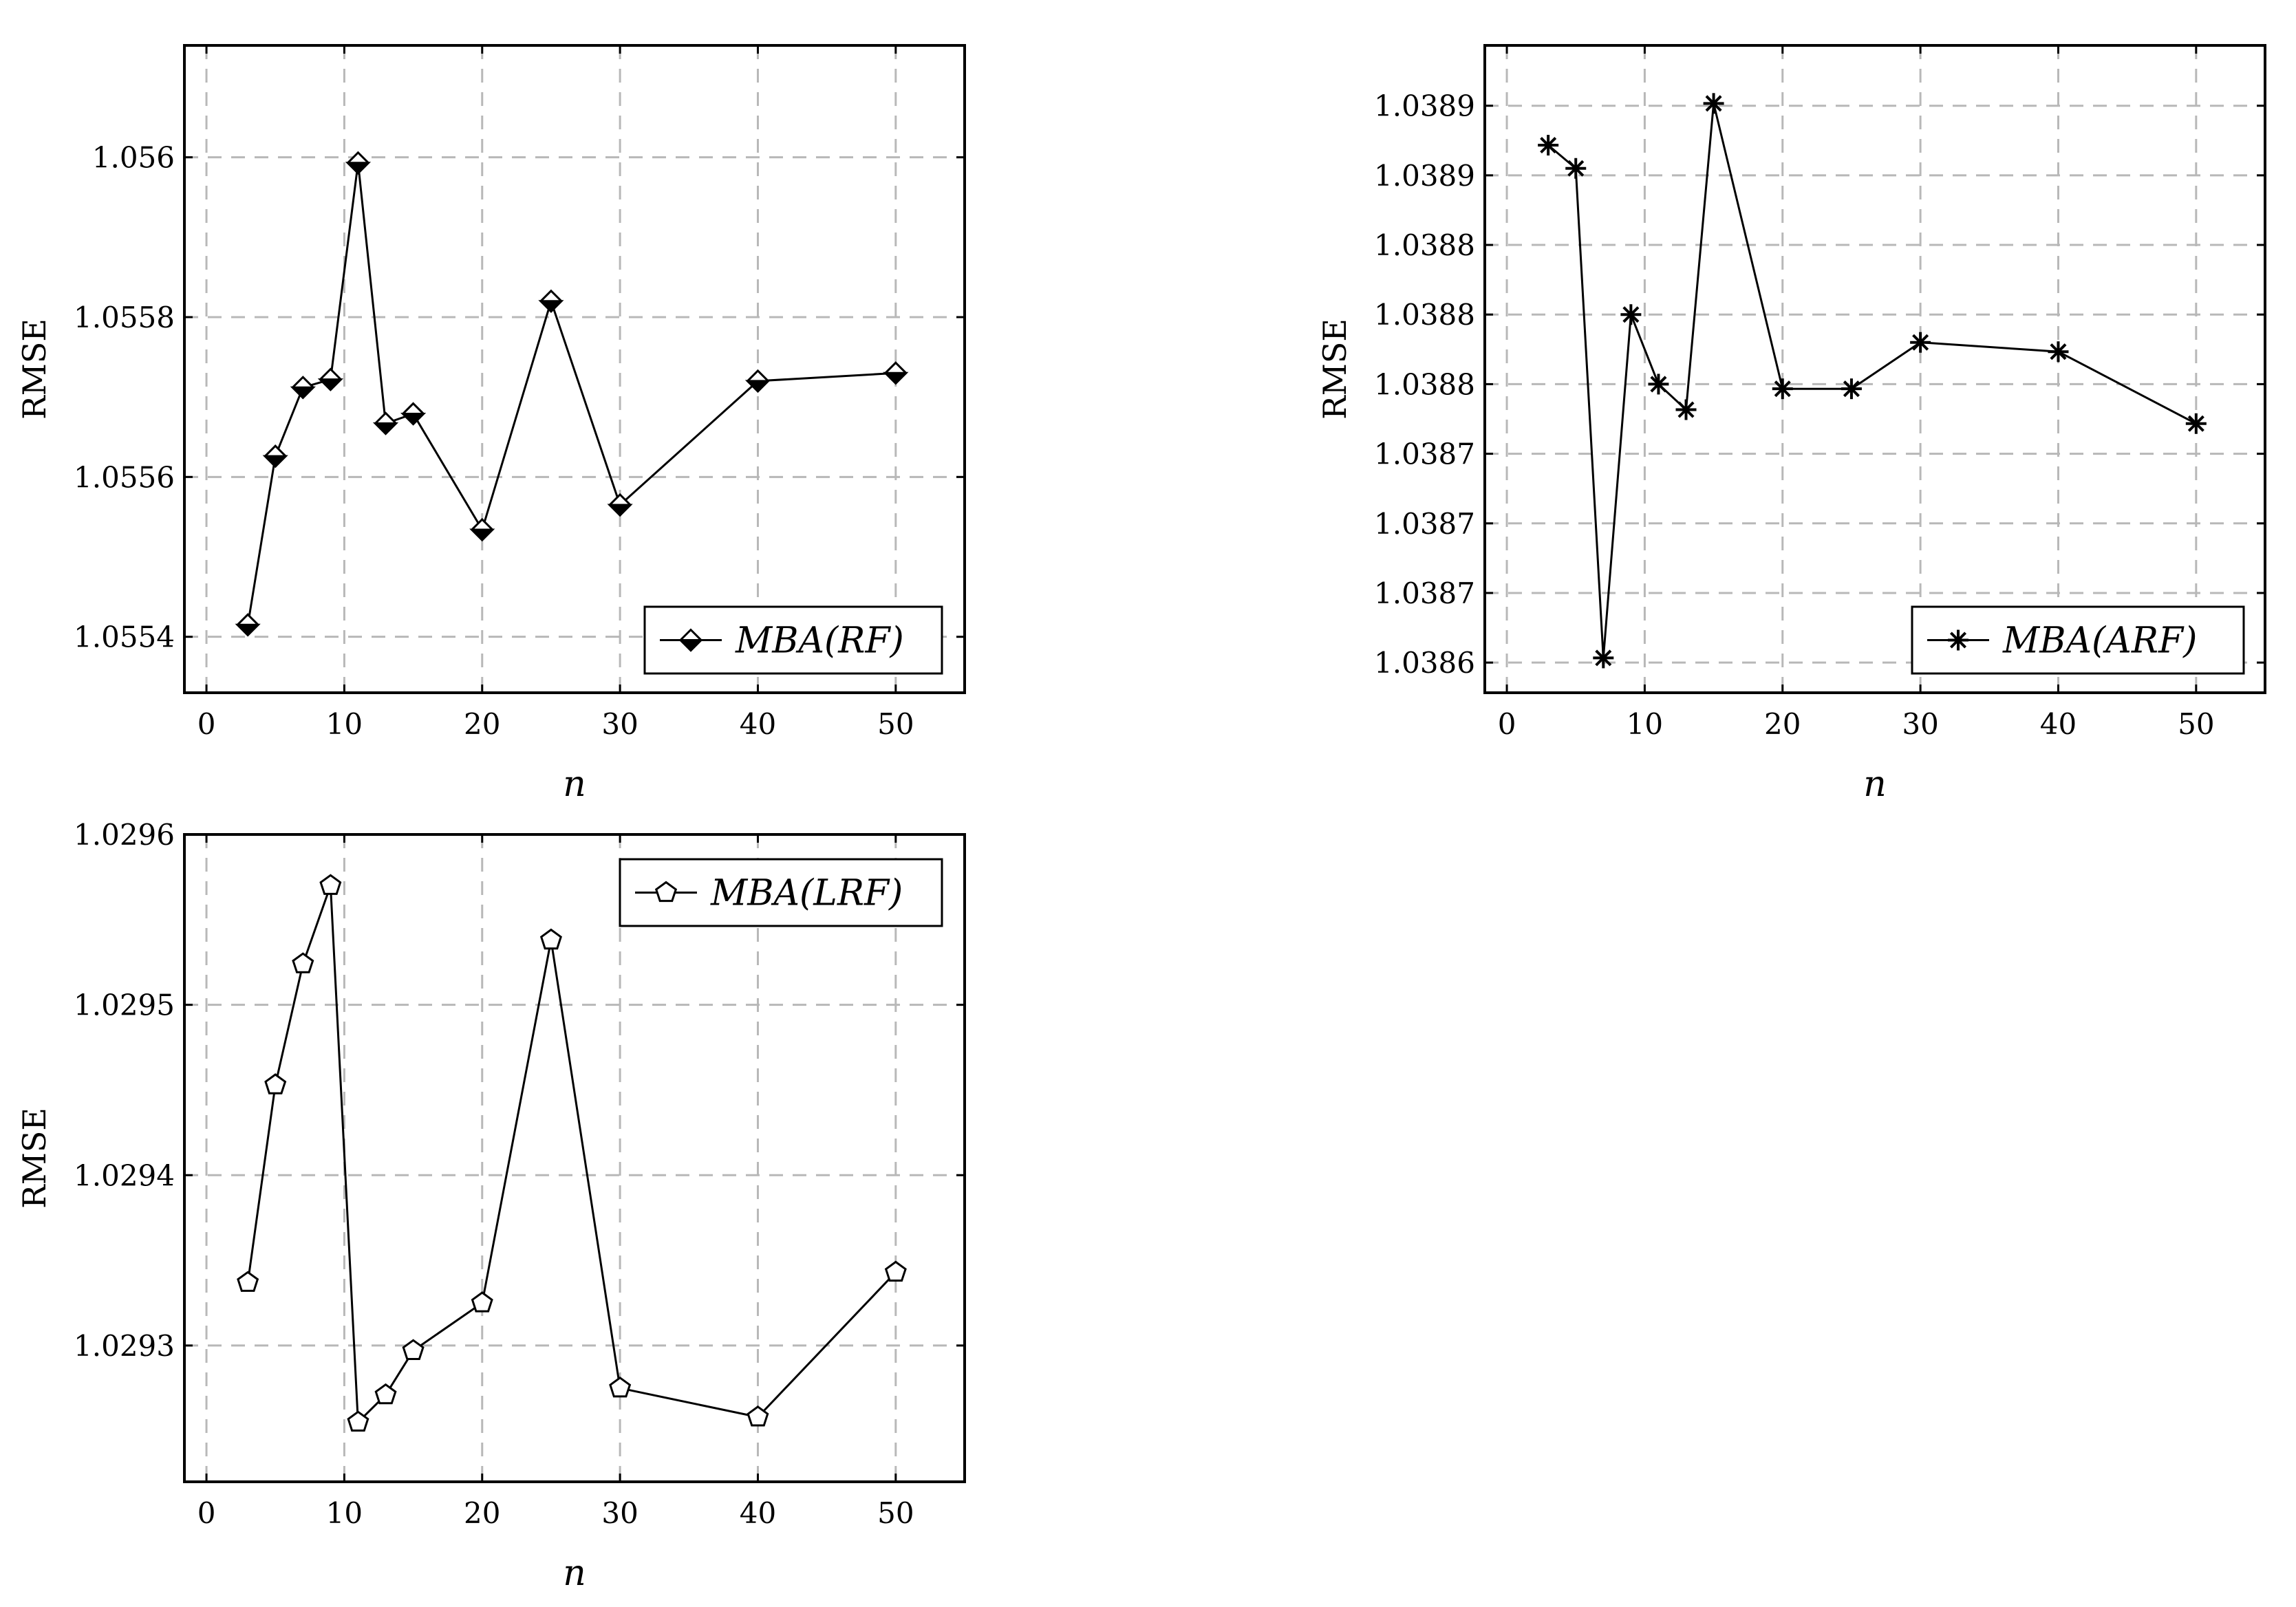 The width and height of the screenshot is (2296, 1607). Describe the element at coordinates (806, 894) in the screenshot. I see `legend-label: MBA(LRF)` at that location.